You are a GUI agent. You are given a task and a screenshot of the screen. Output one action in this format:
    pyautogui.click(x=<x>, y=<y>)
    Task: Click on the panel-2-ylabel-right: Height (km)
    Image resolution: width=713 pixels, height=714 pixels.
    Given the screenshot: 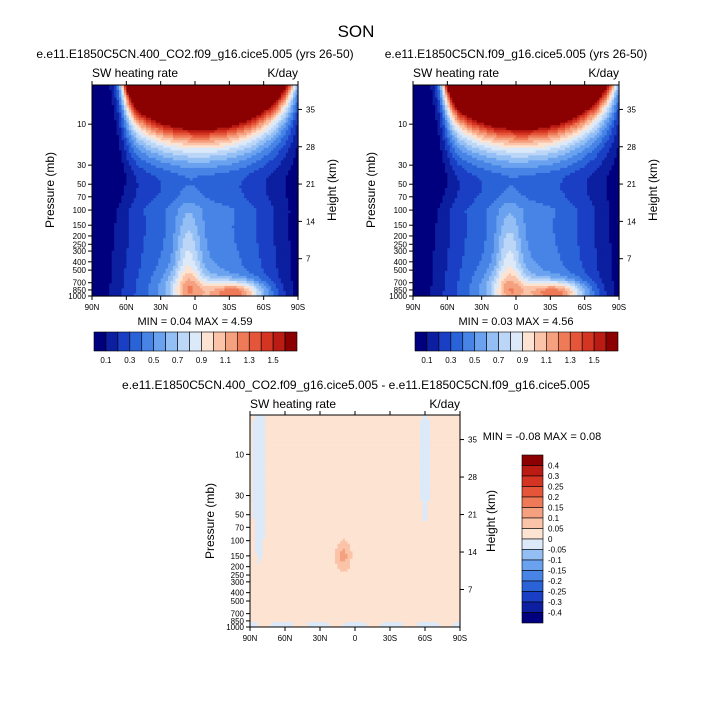 What is the action you would take?
    pyautogui.click(x=653, y=190)
    